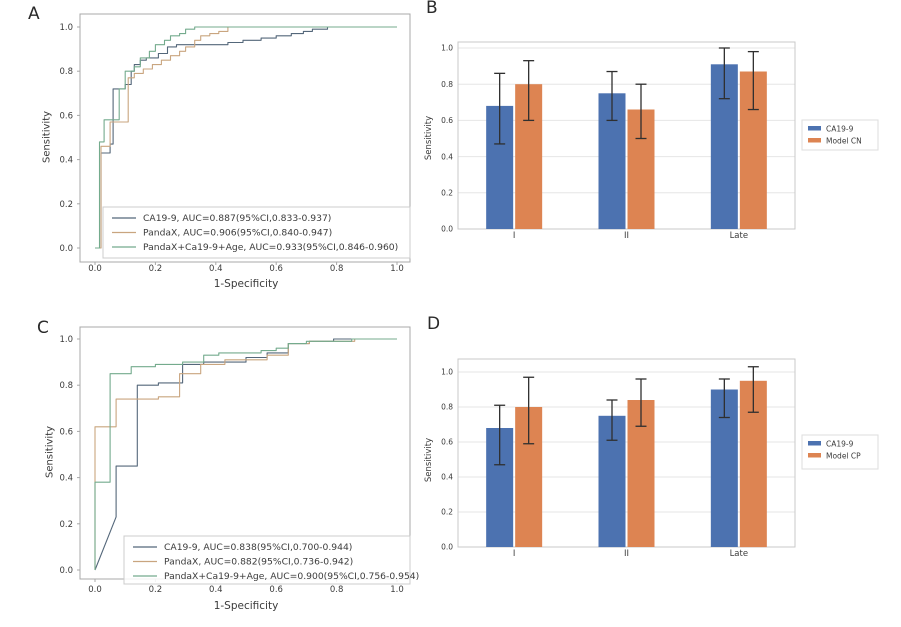  I want to click on error-bar-i-model-cn, so click(529, 91).